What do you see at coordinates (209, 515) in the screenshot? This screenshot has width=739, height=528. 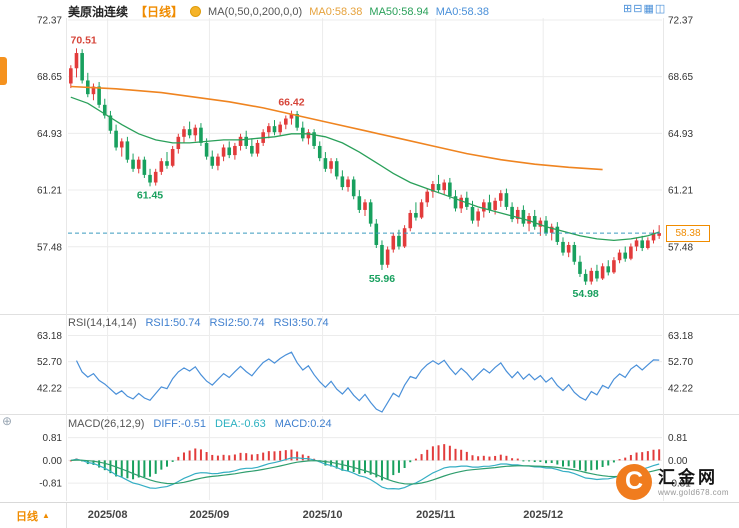 I see `x-axis-month-label: 2025/09` at bounding box center [209, 515].